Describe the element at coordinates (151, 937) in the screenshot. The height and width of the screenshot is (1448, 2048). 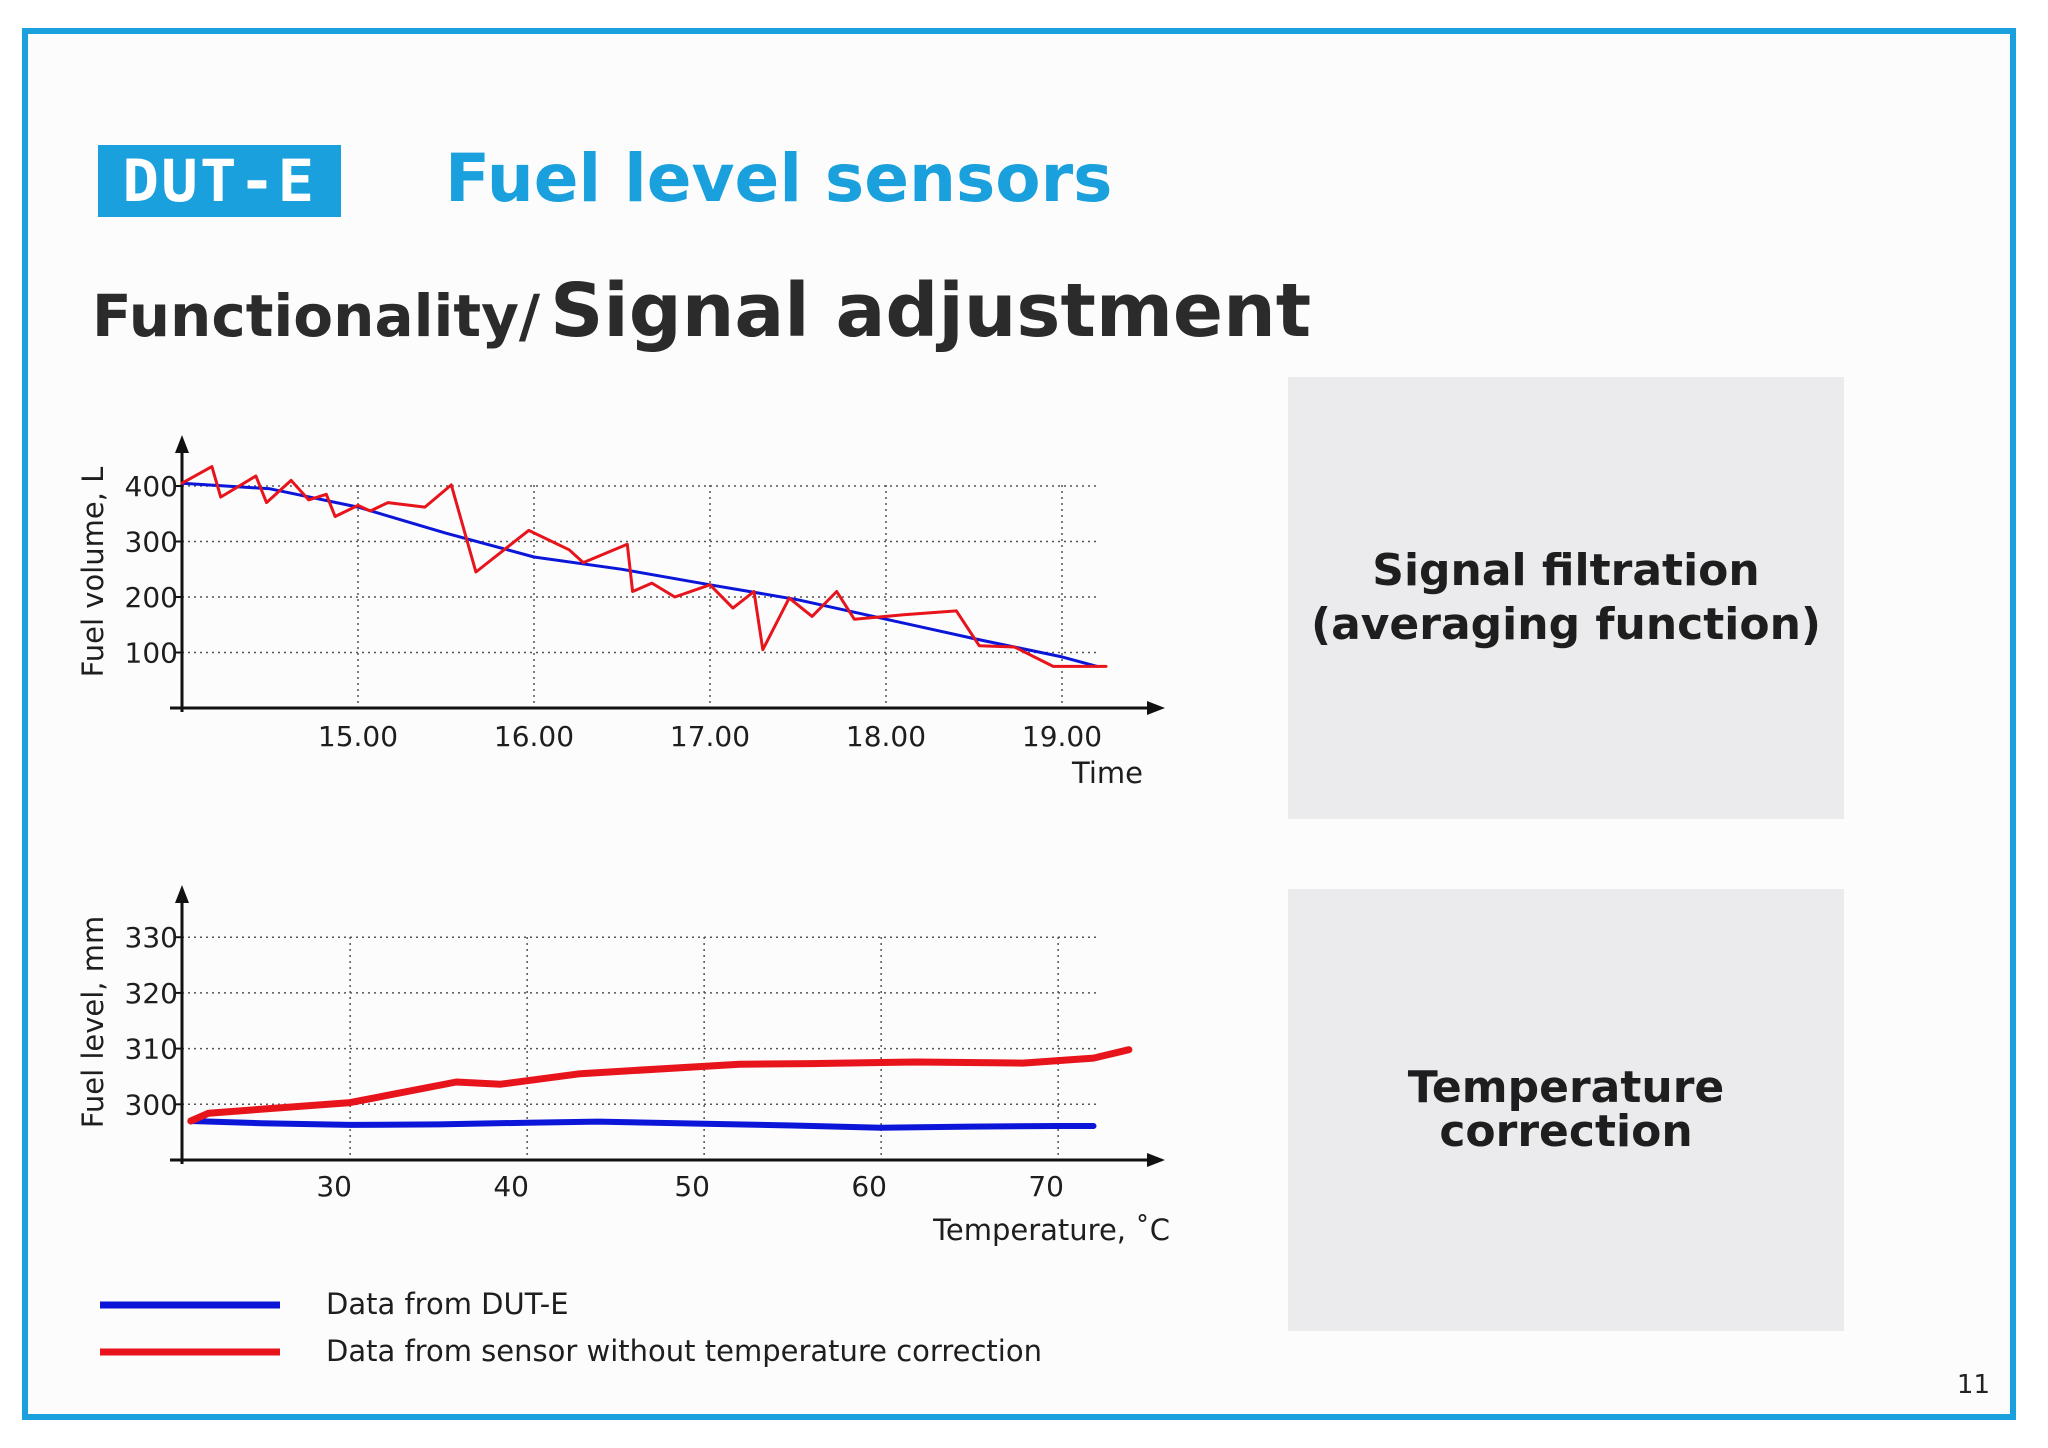
I see `y-tick-label: 330` at that location.